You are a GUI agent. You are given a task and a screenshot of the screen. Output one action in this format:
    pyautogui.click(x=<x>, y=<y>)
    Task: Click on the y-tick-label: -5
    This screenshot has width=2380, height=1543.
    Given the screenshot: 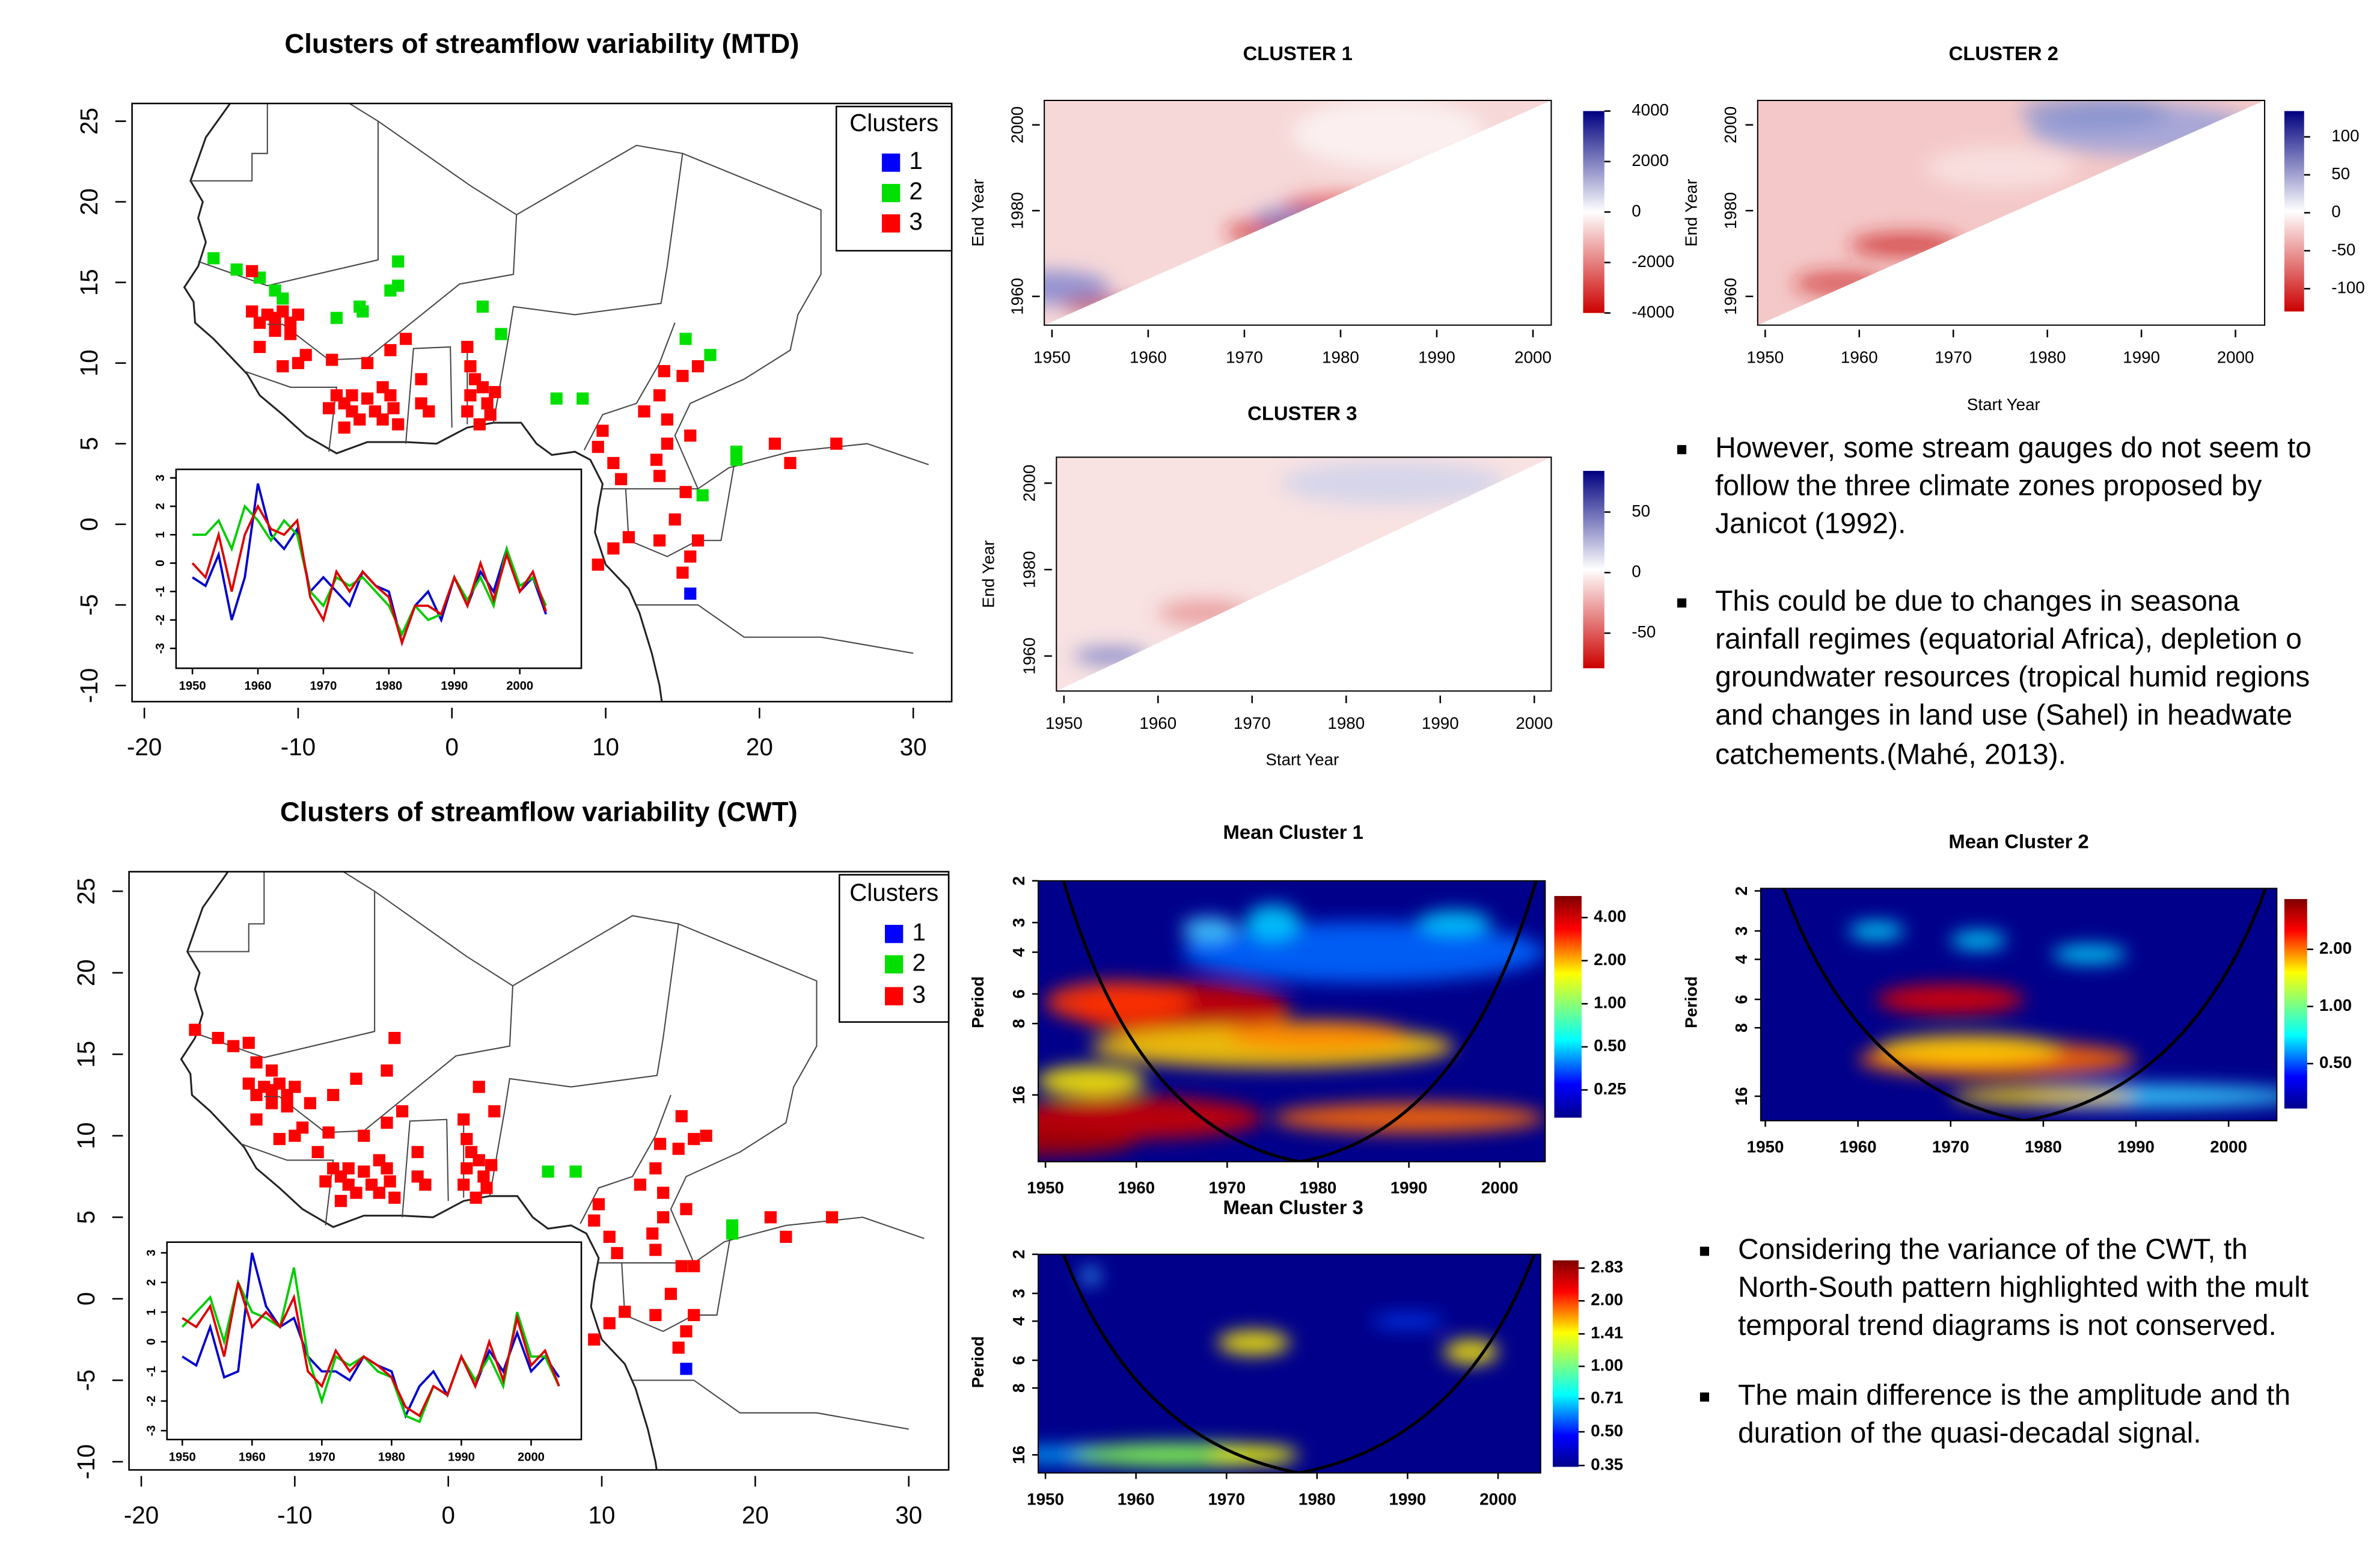 What is the action you would take?
    pyautogui.click(x=86, y=1380)
    